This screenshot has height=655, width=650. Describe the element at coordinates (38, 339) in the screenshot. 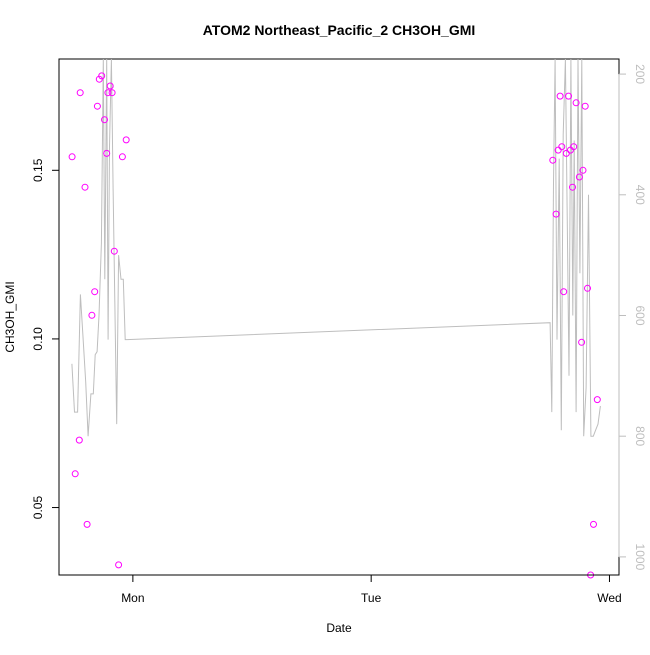

I see `y-tick-label: 0.10` at that location.